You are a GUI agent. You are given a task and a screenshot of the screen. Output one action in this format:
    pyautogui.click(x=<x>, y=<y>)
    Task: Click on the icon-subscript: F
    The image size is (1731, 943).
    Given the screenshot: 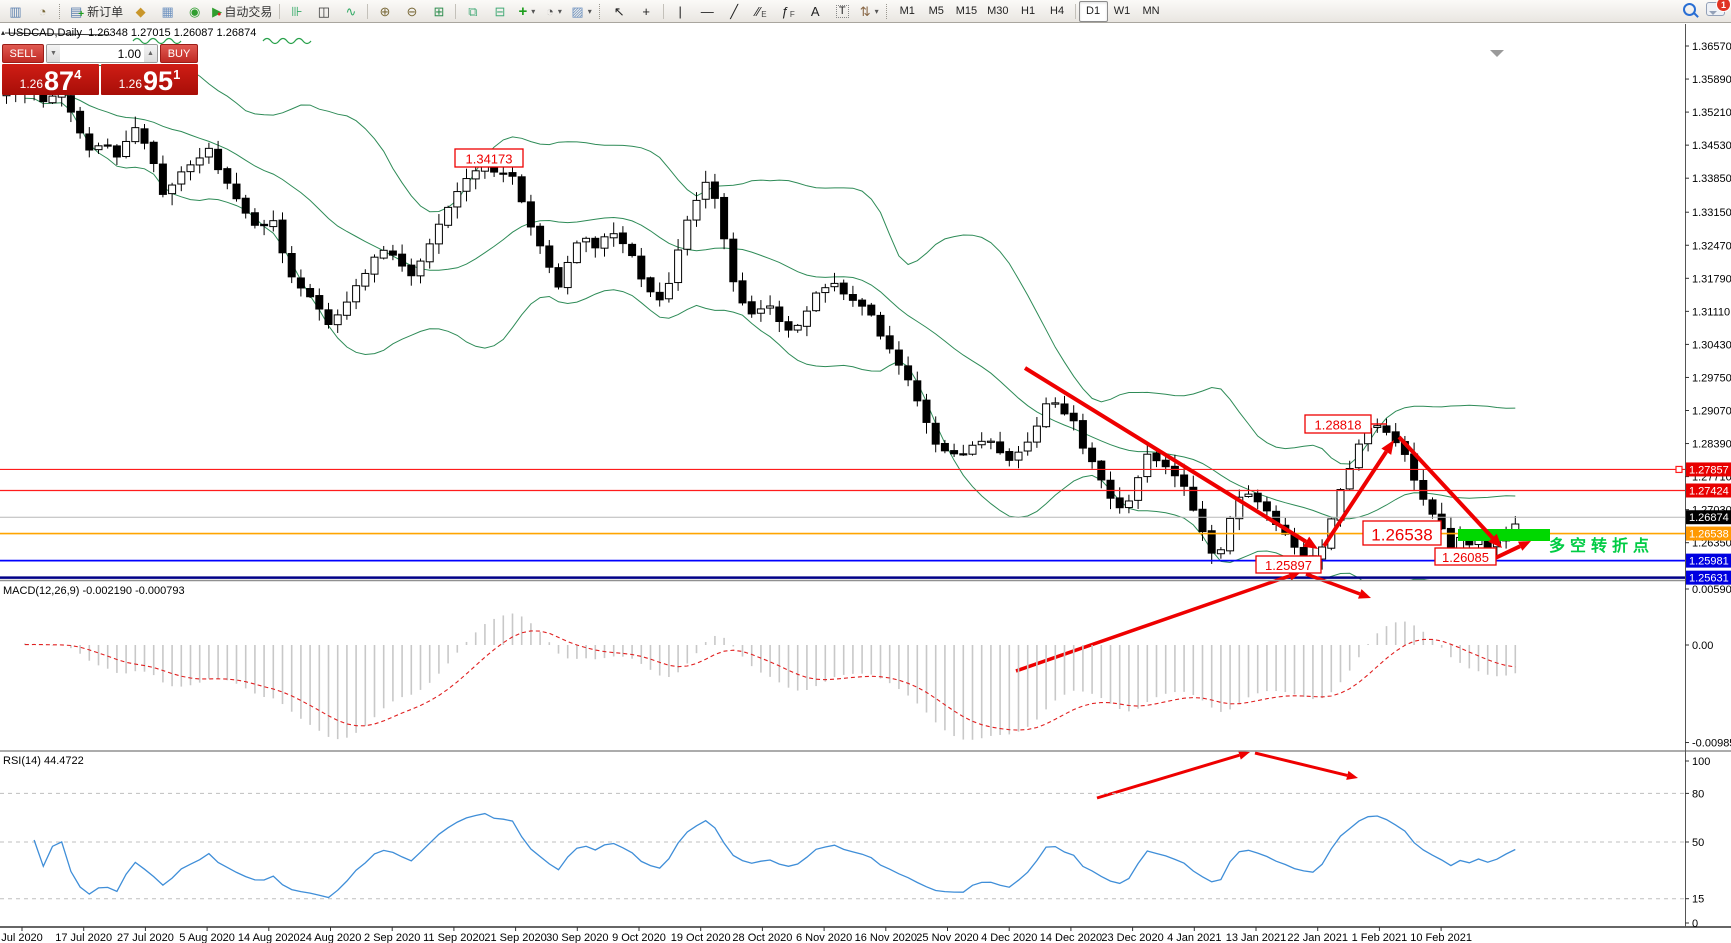 What is the action you would take?
    pyautogui.click(x=792, y=14)
    